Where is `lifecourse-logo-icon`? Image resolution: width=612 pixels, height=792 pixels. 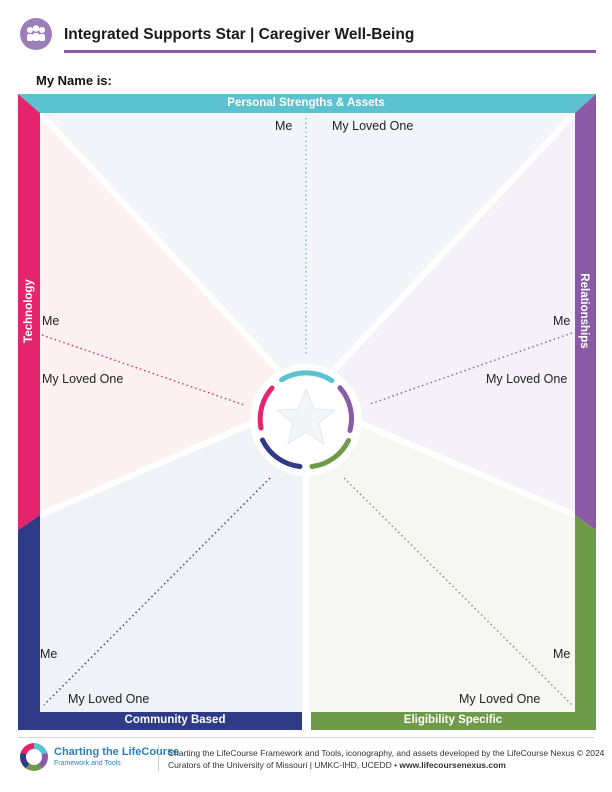 lifecourse-logo-icon is located at coordinates (34, 757).